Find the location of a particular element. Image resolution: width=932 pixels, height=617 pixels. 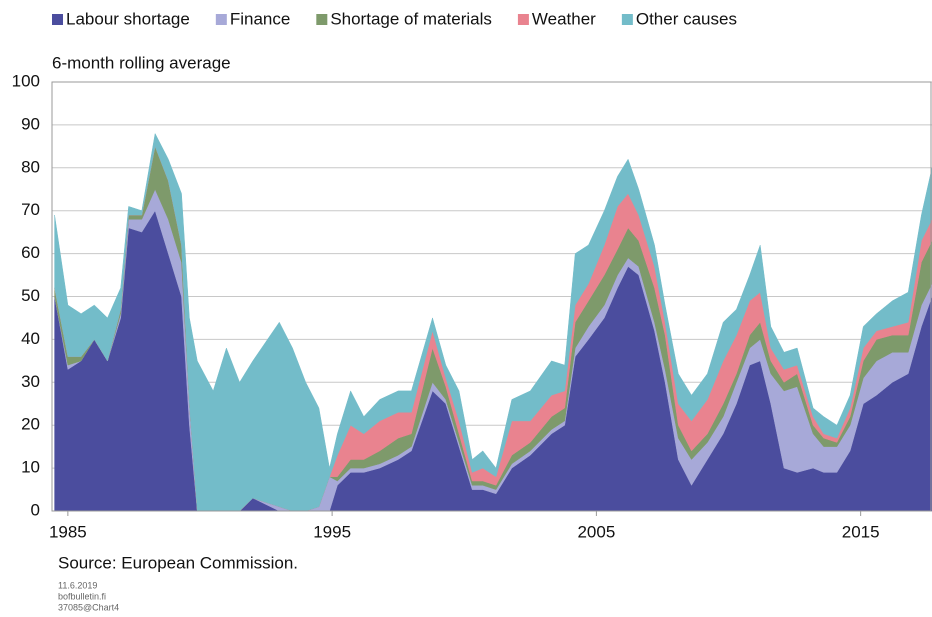

y-tick-label: 40 is located at coordinates (30, 338).